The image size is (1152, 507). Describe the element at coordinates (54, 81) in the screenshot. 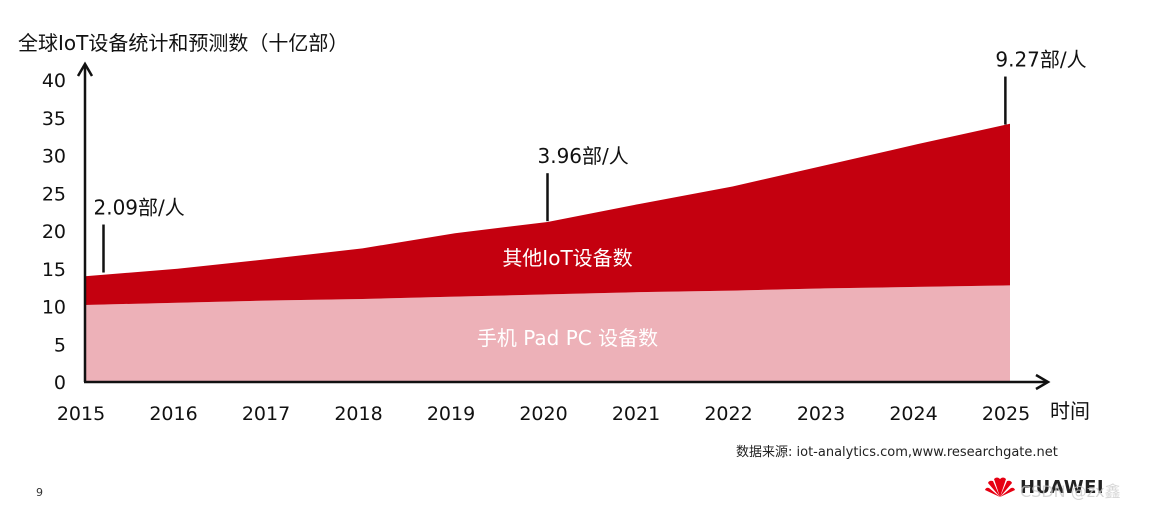

I see `y-tick-label: 40` at that location.